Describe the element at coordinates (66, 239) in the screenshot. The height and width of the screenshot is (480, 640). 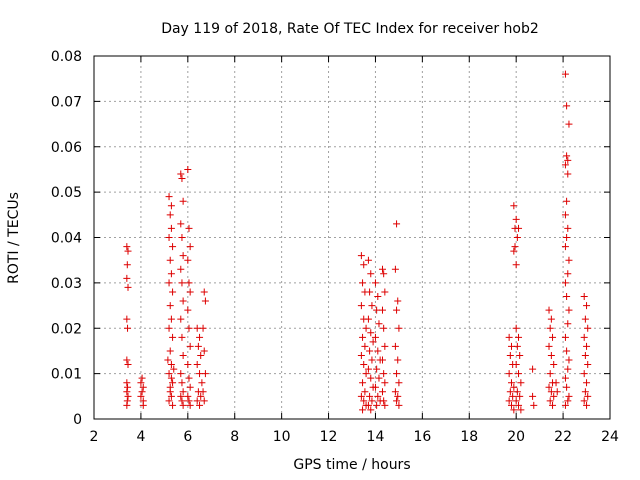
I see `y-tick-label: 0.04` at that location.